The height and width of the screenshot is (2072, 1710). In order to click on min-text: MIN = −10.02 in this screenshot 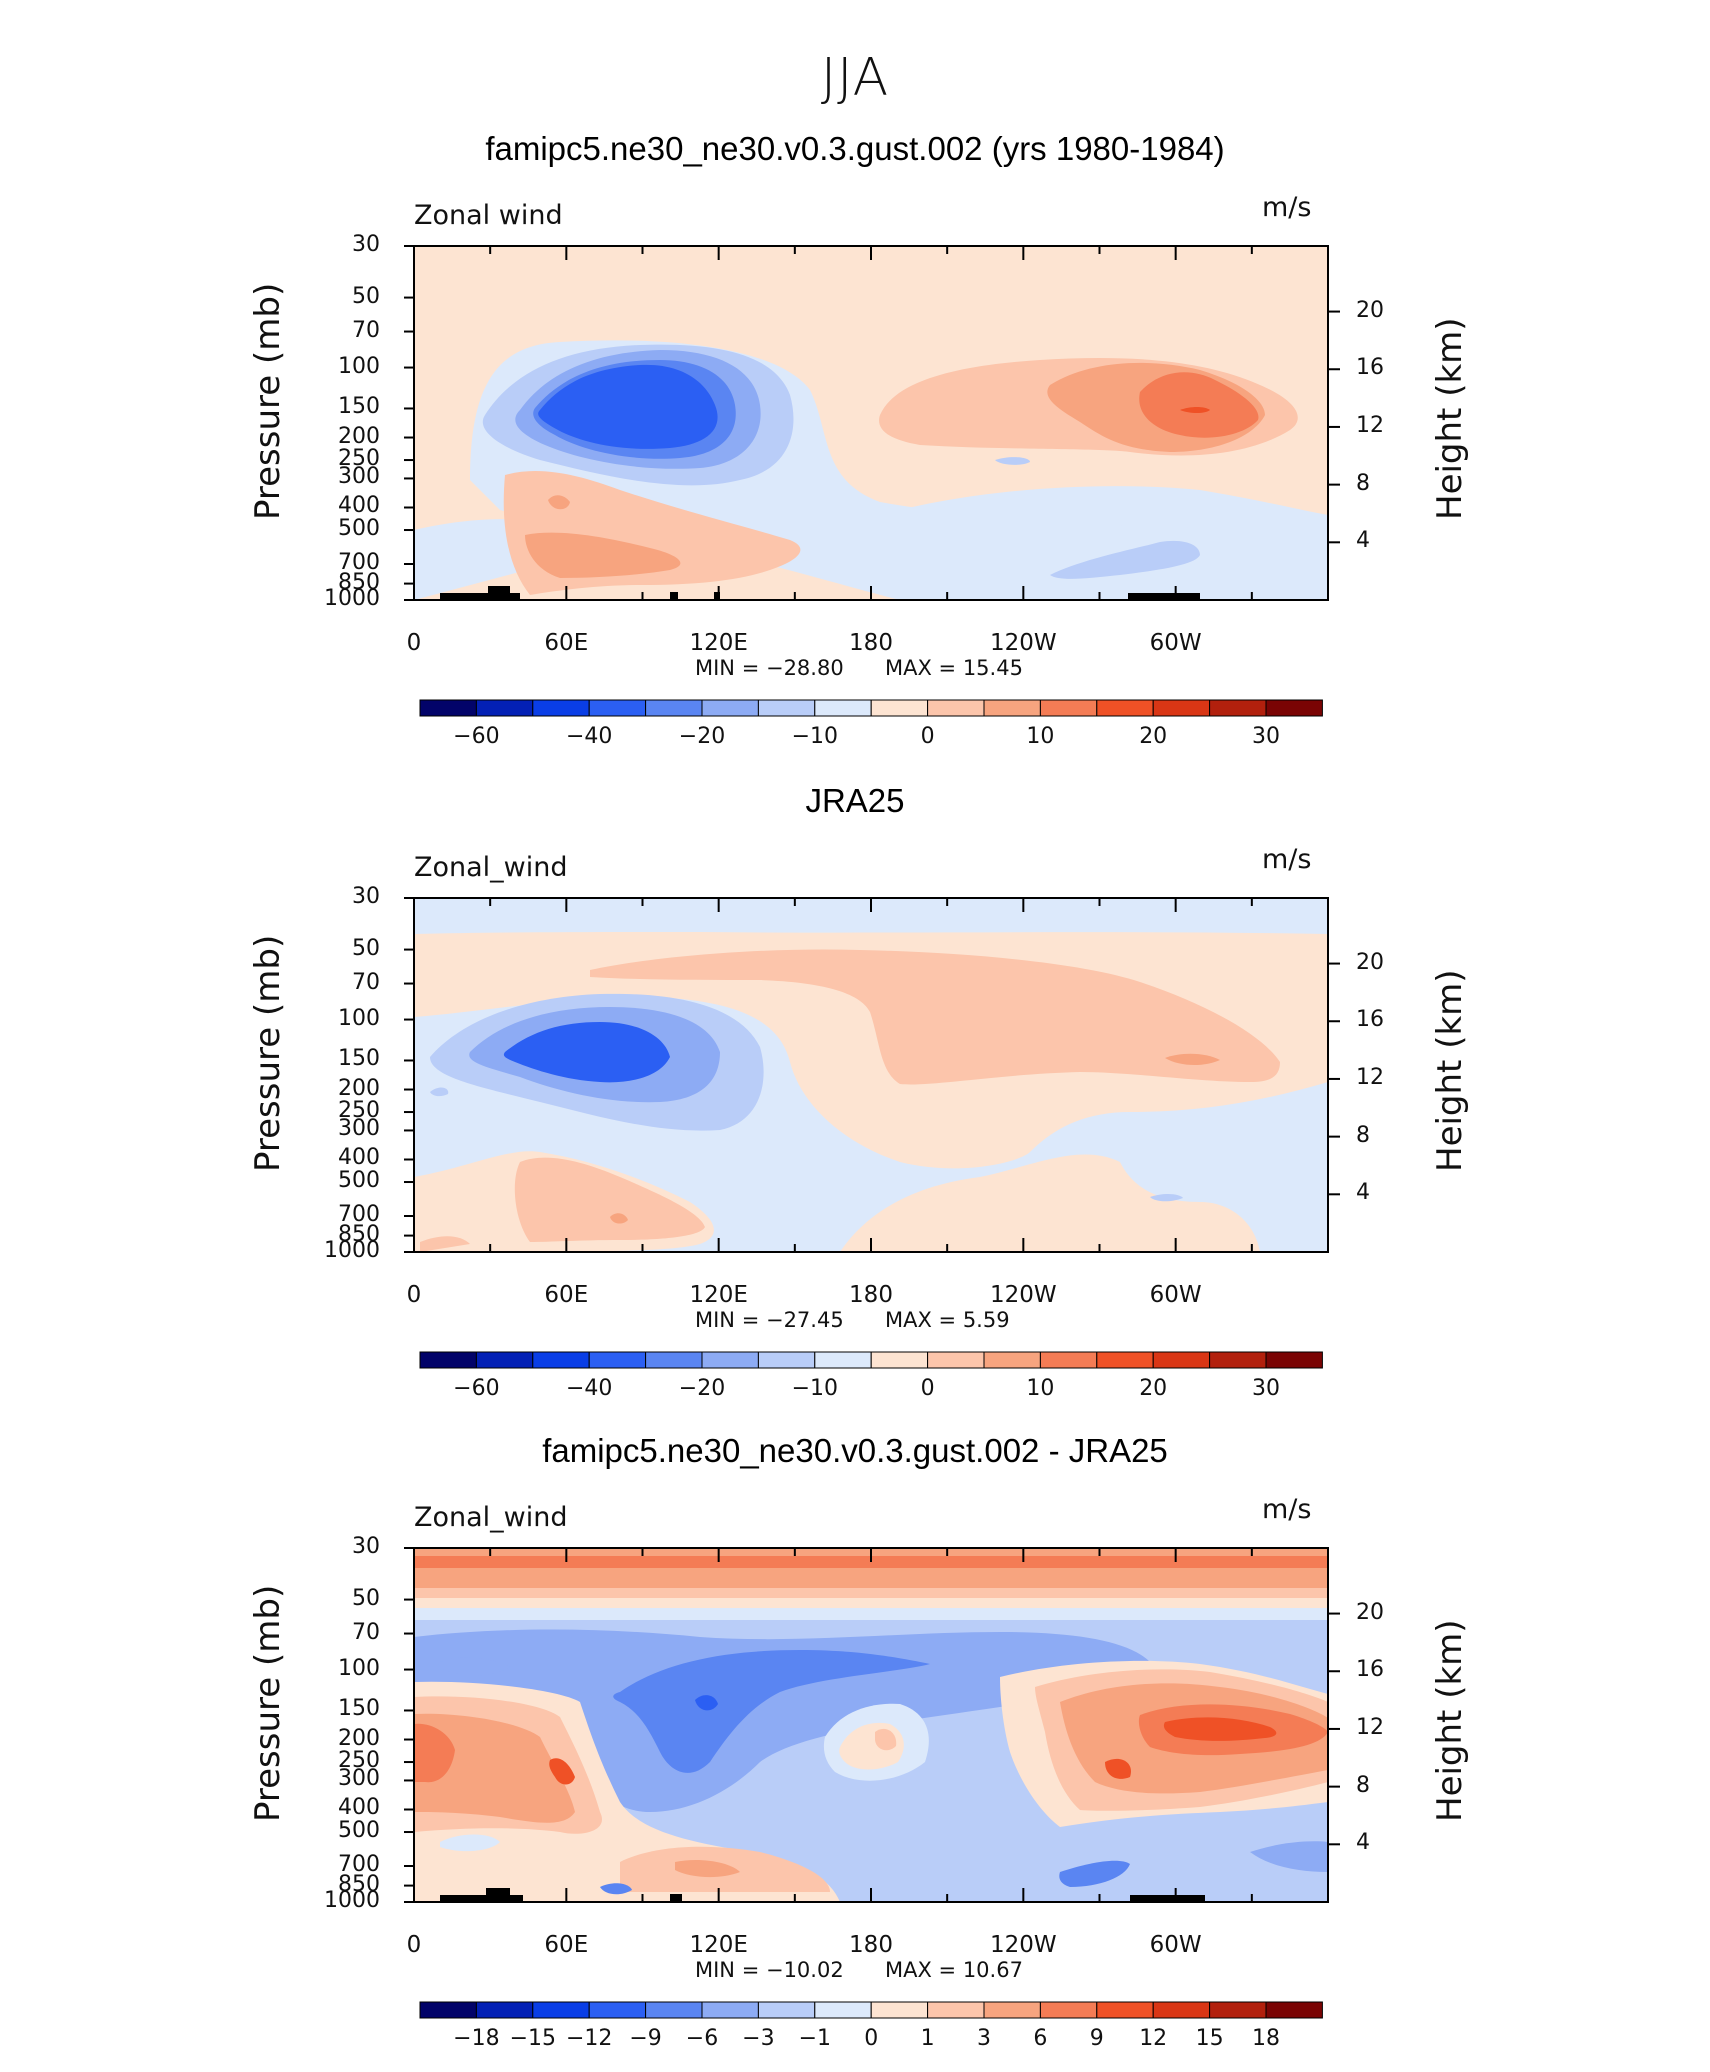, I will do `click(769, 1970)`.